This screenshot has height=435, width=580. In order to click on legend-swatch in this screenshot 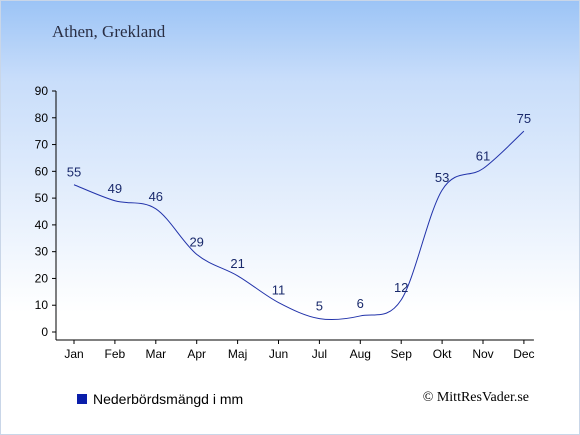, I will do `click(82, 399)`.